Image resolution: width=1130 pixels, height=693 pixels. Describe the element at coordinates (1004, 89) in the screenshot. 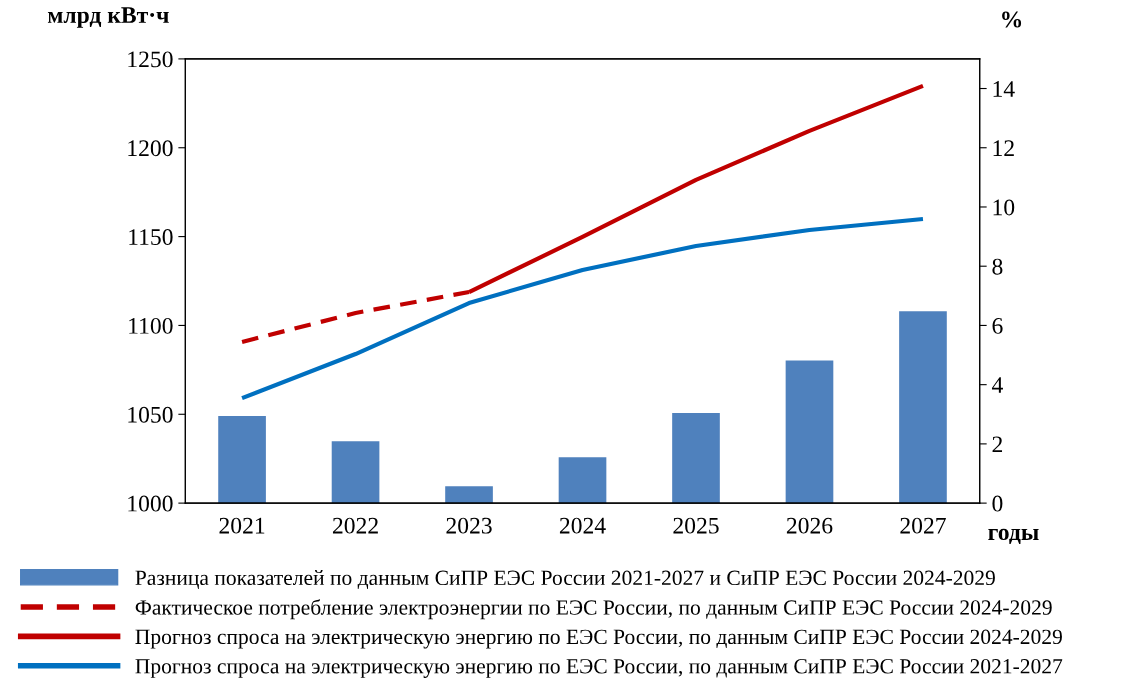

I see `y2-tick-label: 14` at that location.